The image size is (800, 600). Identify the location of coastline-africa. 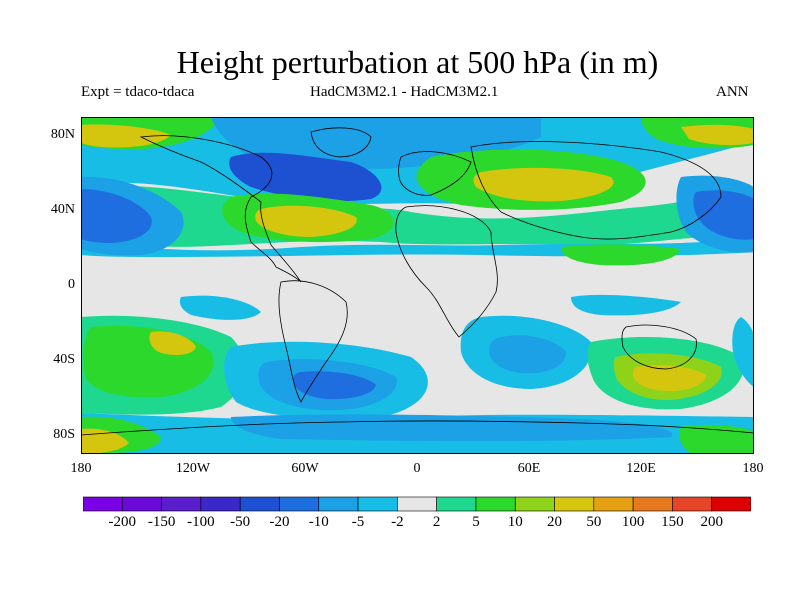
(446, 271).